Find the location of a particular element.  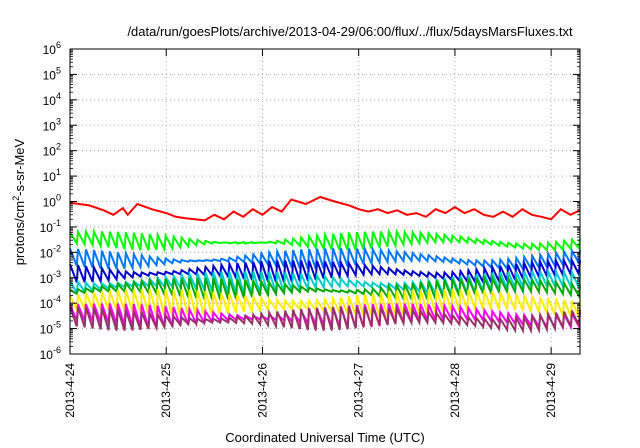

y-tick-exp: -5 is located at coordinates (57, 325).